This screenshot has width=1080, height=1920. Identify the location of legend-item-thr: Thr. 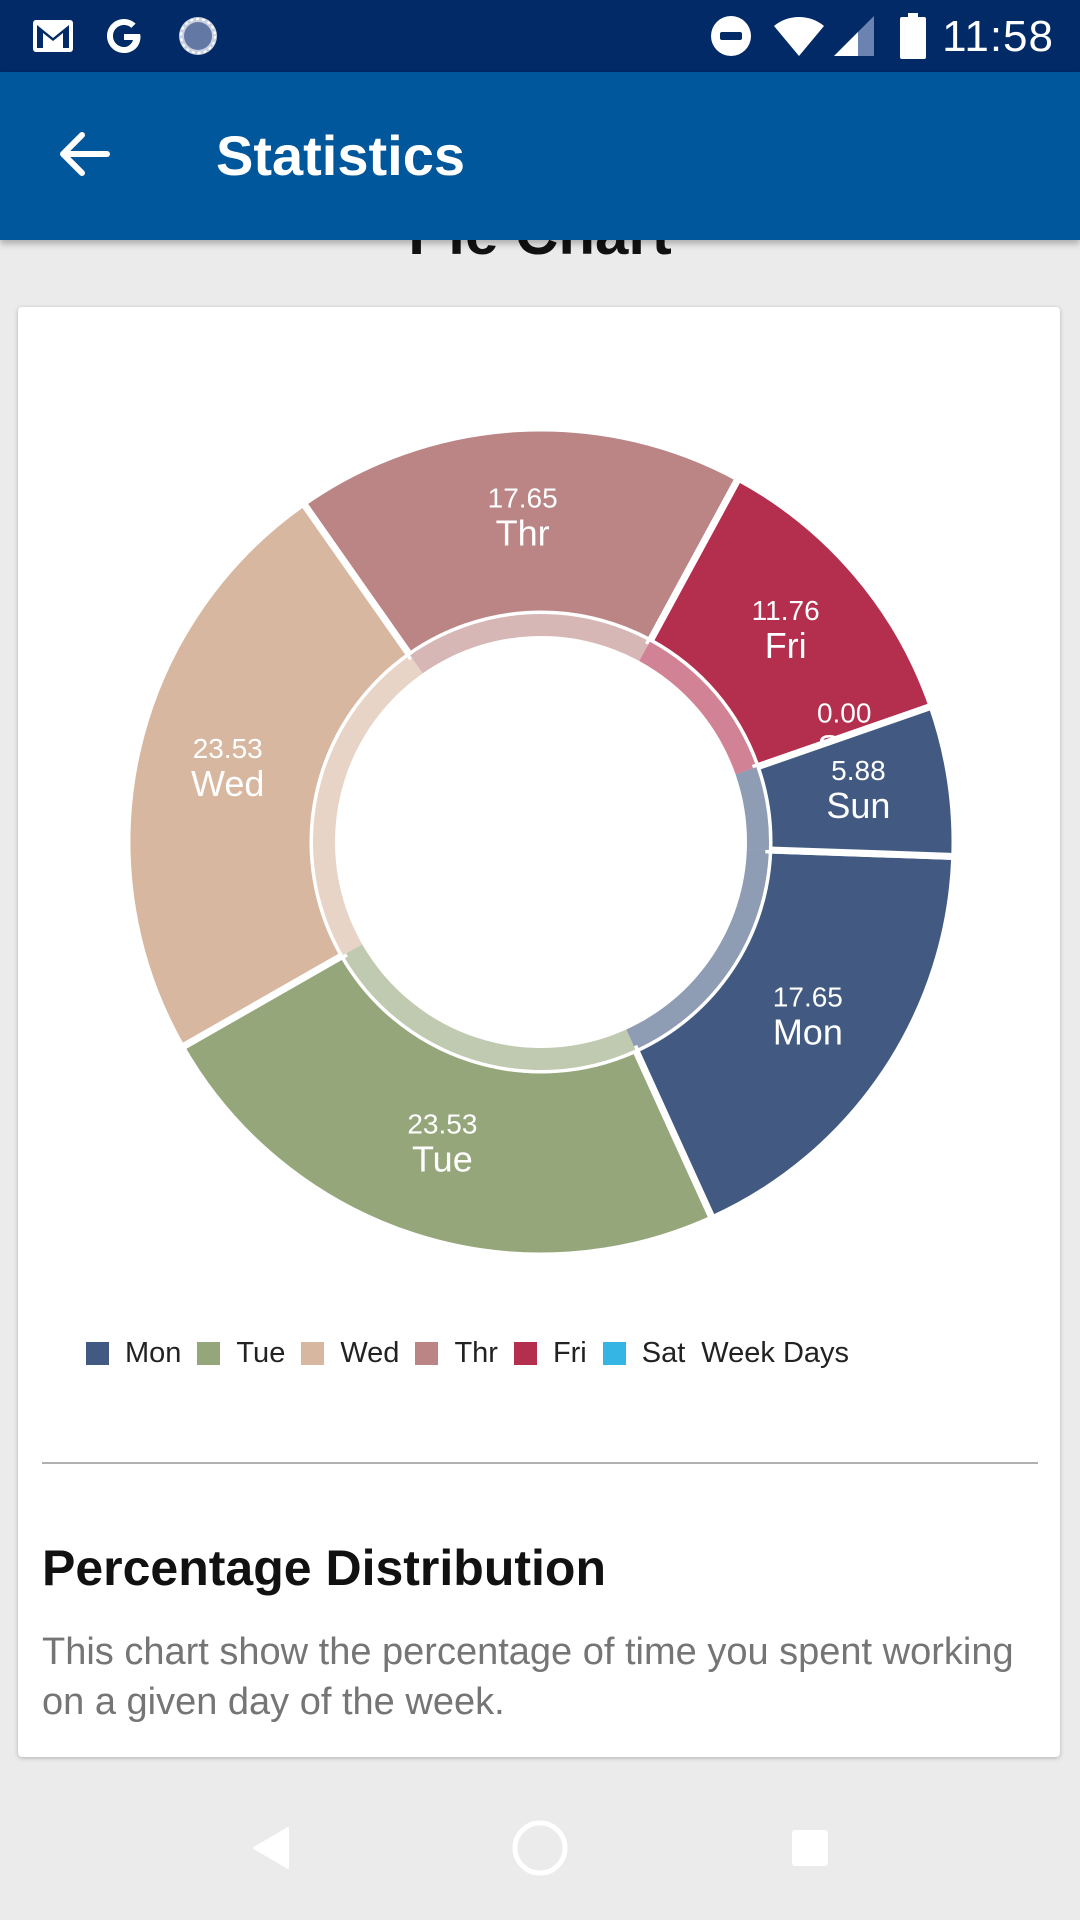
(456, 1353).